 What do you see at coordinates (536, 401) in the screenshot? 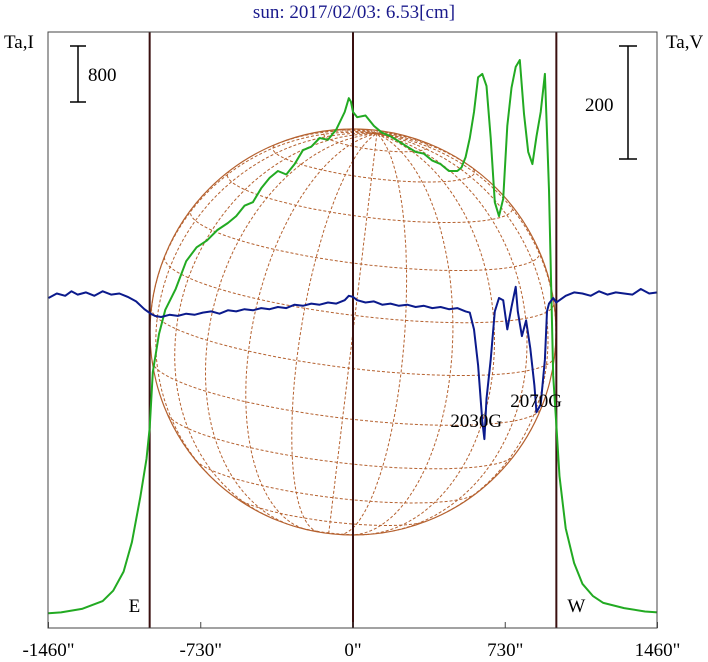
I see `annotation-label-2070g: 2070G` at bounding box center [536, 401].